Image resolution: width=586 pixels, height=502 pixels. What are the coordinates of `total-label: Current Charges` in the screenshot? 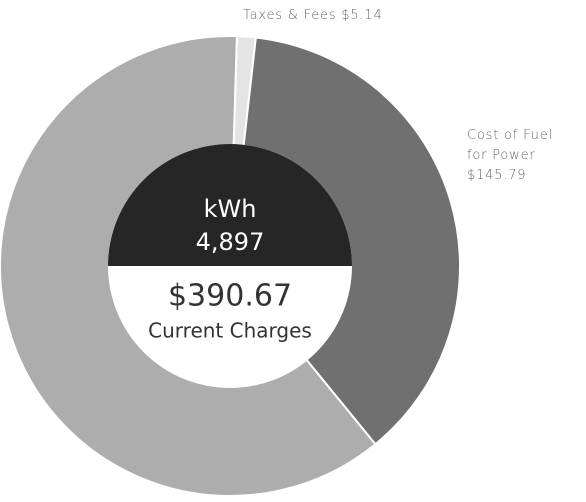 It's located at (230, 331).